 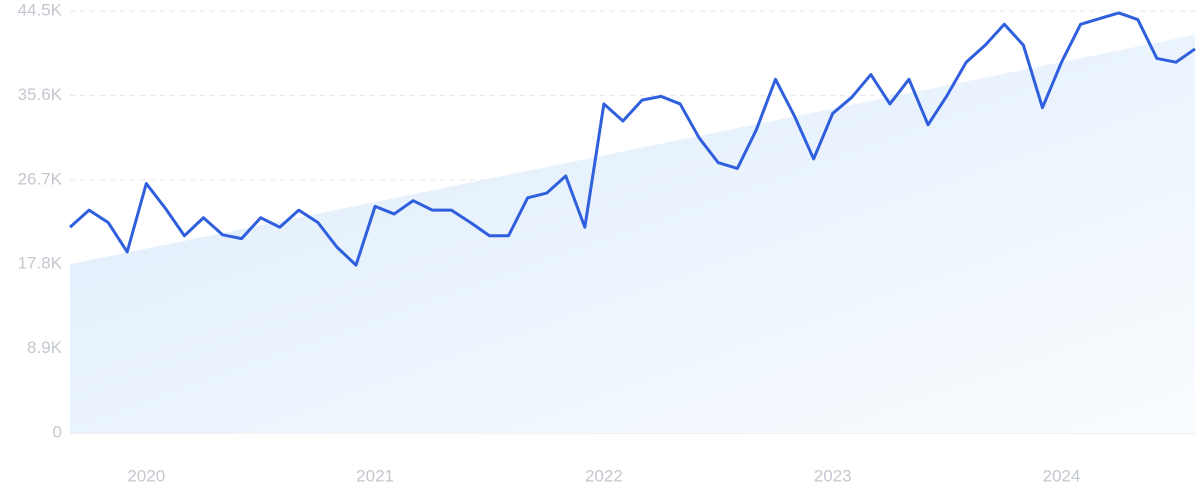 I want to click on y-tick-label: 0, so click(x=57, y=431).